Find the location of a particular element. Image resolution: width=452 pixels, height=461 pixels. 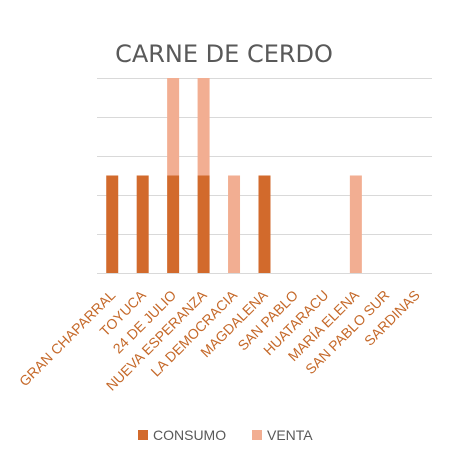

legend-label: CONSUMO is located at coordinates (189, 435).